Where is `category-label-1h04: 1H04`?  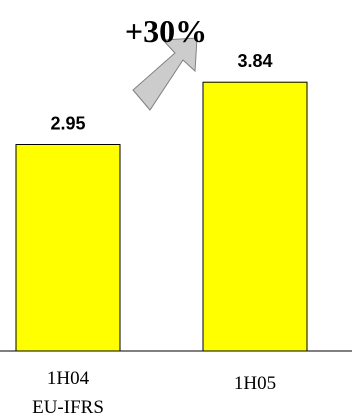 category-label-1h04: 1H04 is located at coordinates (68, 378).